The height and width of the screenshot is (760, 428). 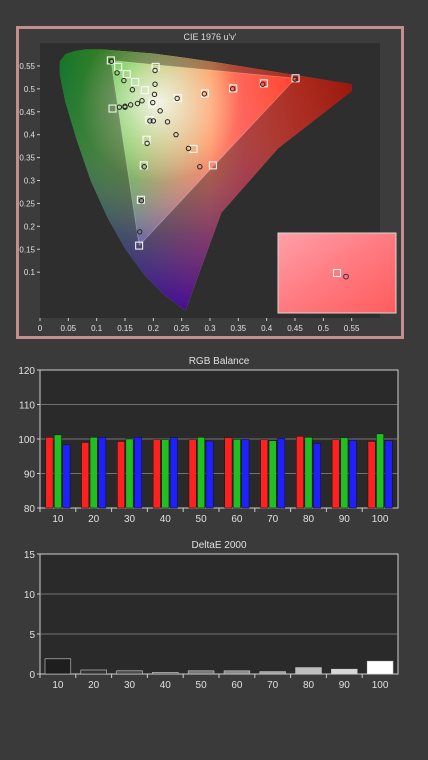 I want to click on y-tick-label: 80, so click(x=30, y=509).